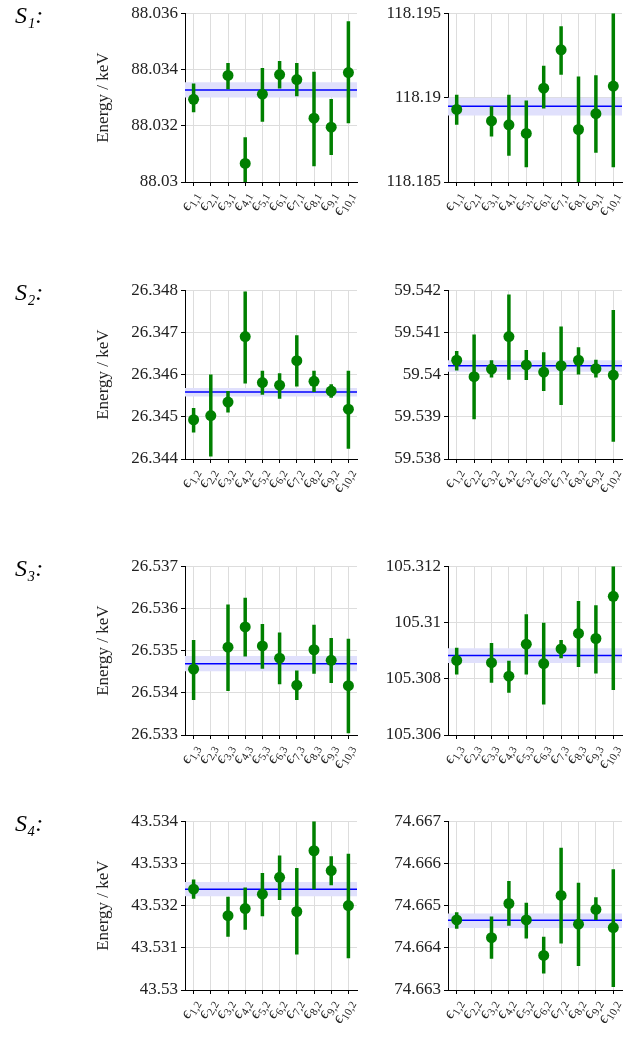 The width and height of the screenshot is (630, 1041). What do you see at coordinates (417, 989) in the screenshot?
I see `y-tick-label: 74.663` at bounding box center [417, 989].